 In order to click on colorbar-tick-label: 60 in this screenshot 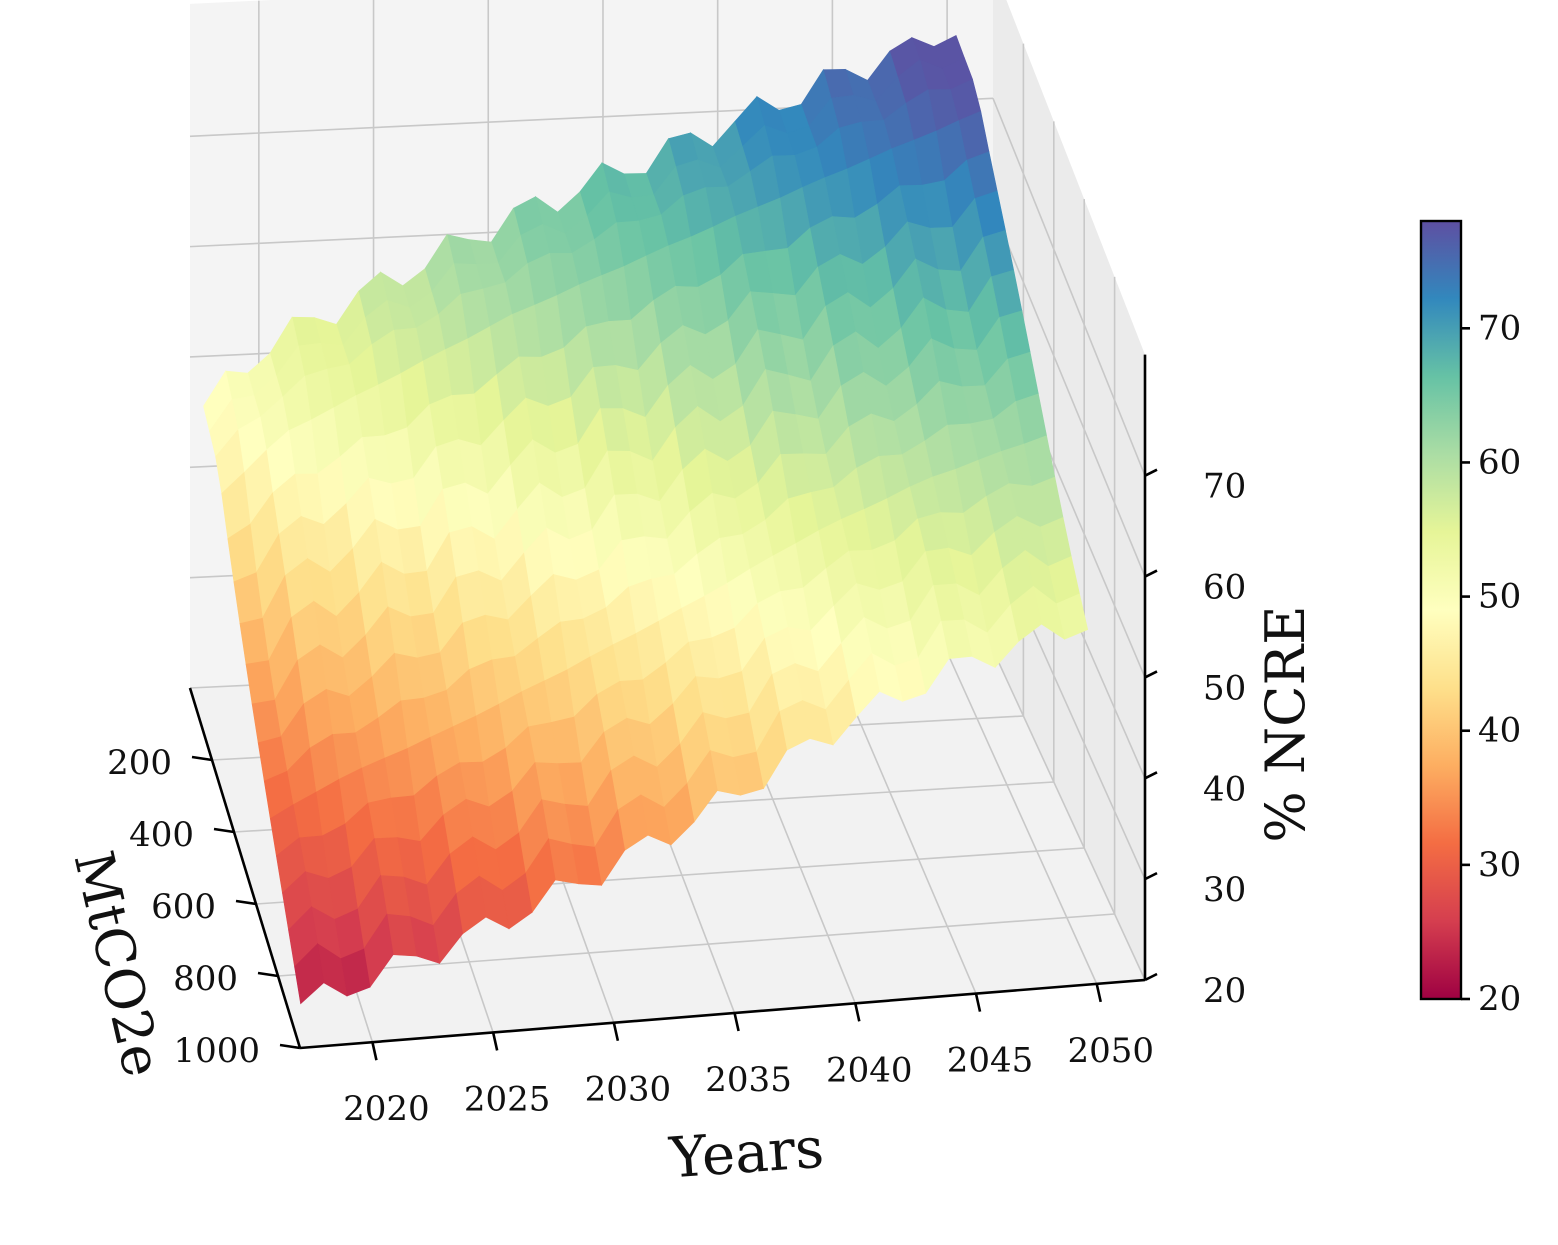, I will do `click(1499, 462)`.